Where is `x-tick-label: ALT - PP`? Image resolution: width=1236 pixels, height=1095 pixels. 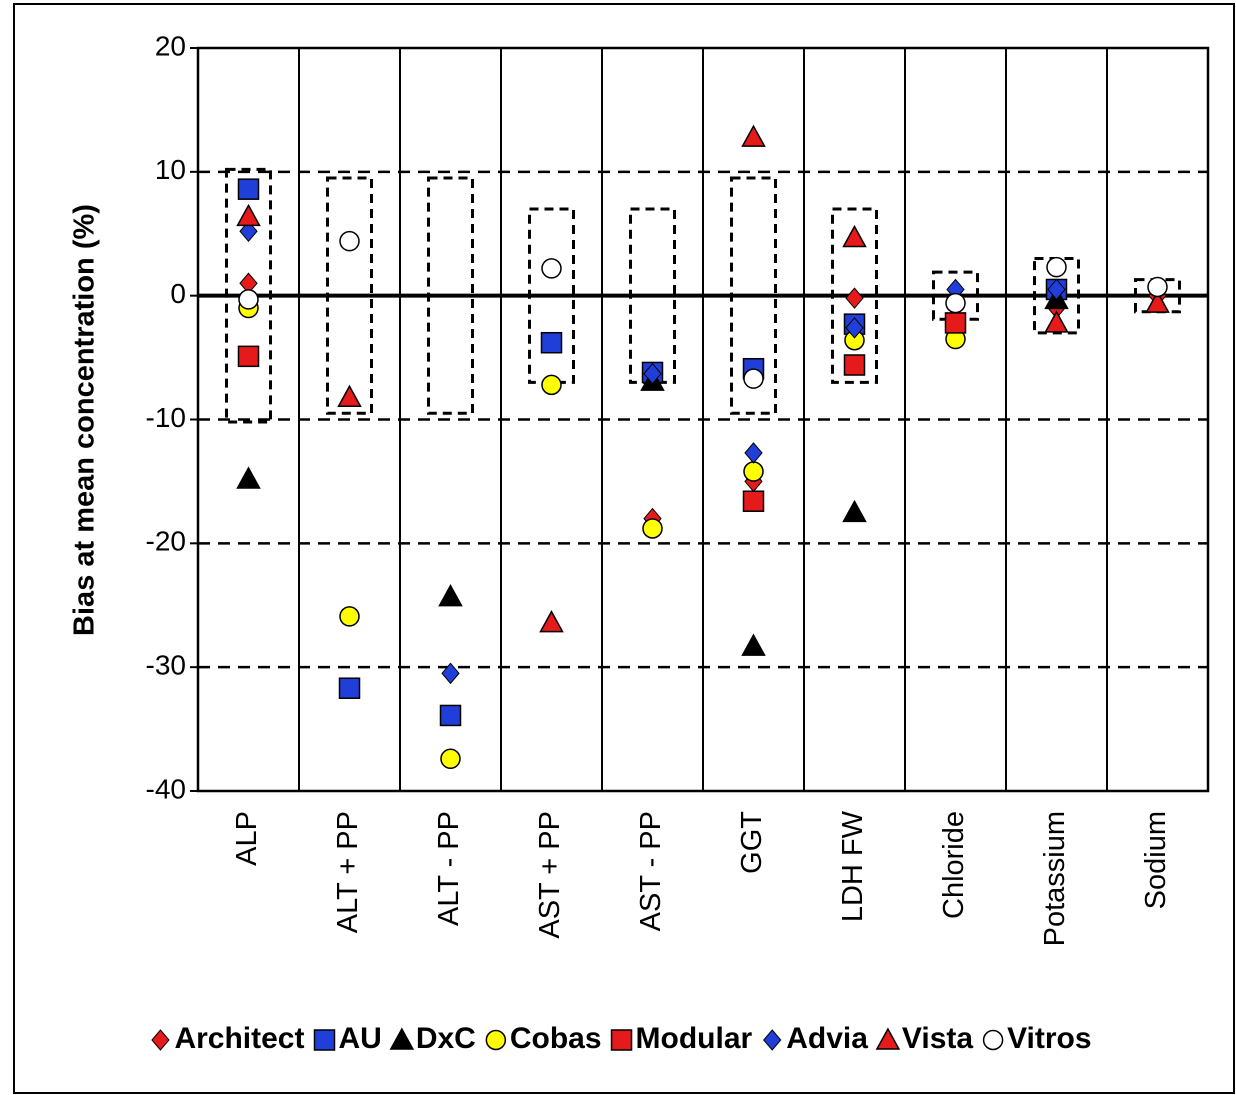
x-tick-label: ALT - PP is located at coordinates (449, 868).